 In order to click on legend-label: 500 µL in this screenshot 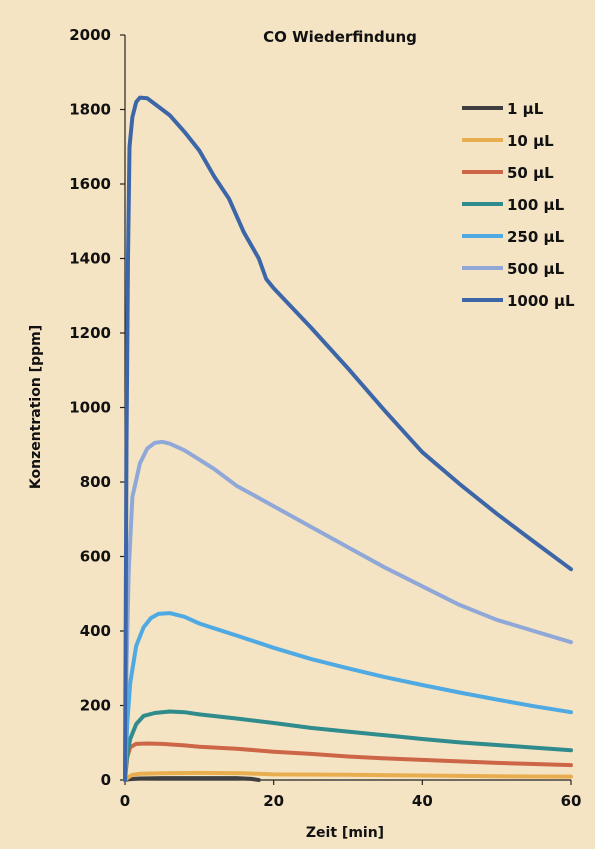, I will do `click(536, 269)`.